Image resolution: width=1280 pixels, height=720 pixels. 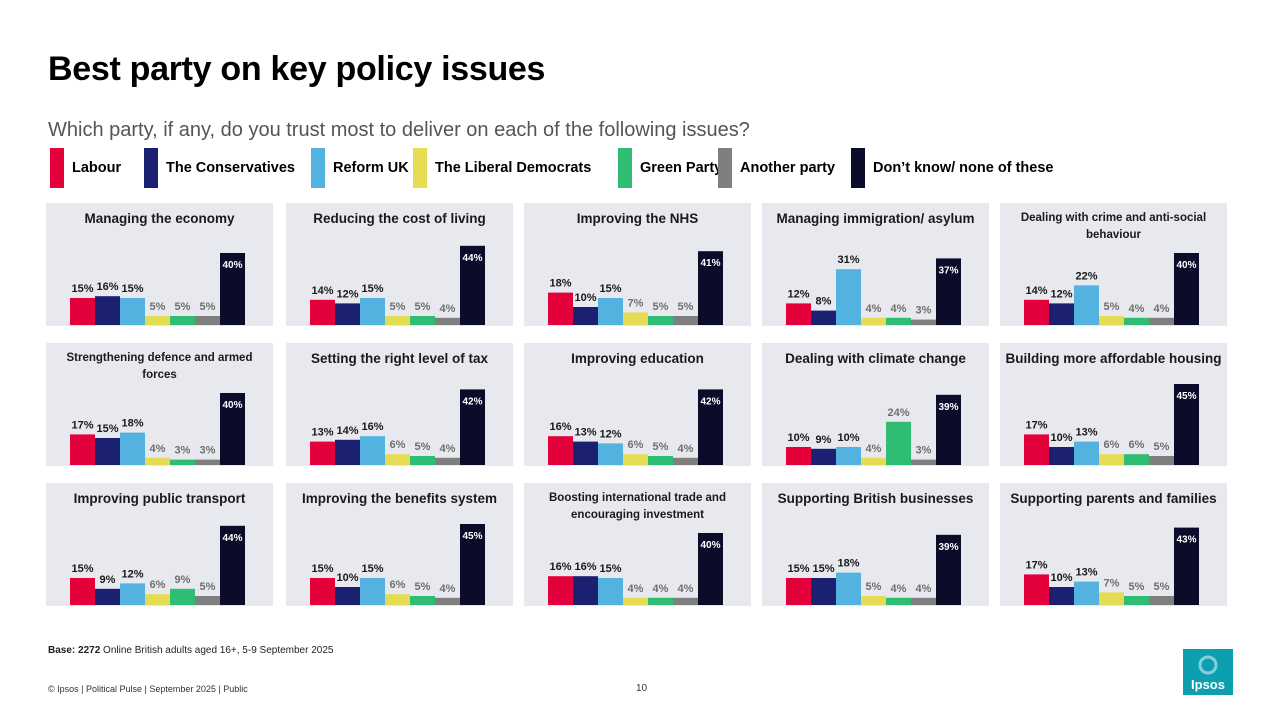 What do you see at coordinates (97, 168) in the screenshot?
I see `legend-label: Labour` at bounding box center [97, 168].